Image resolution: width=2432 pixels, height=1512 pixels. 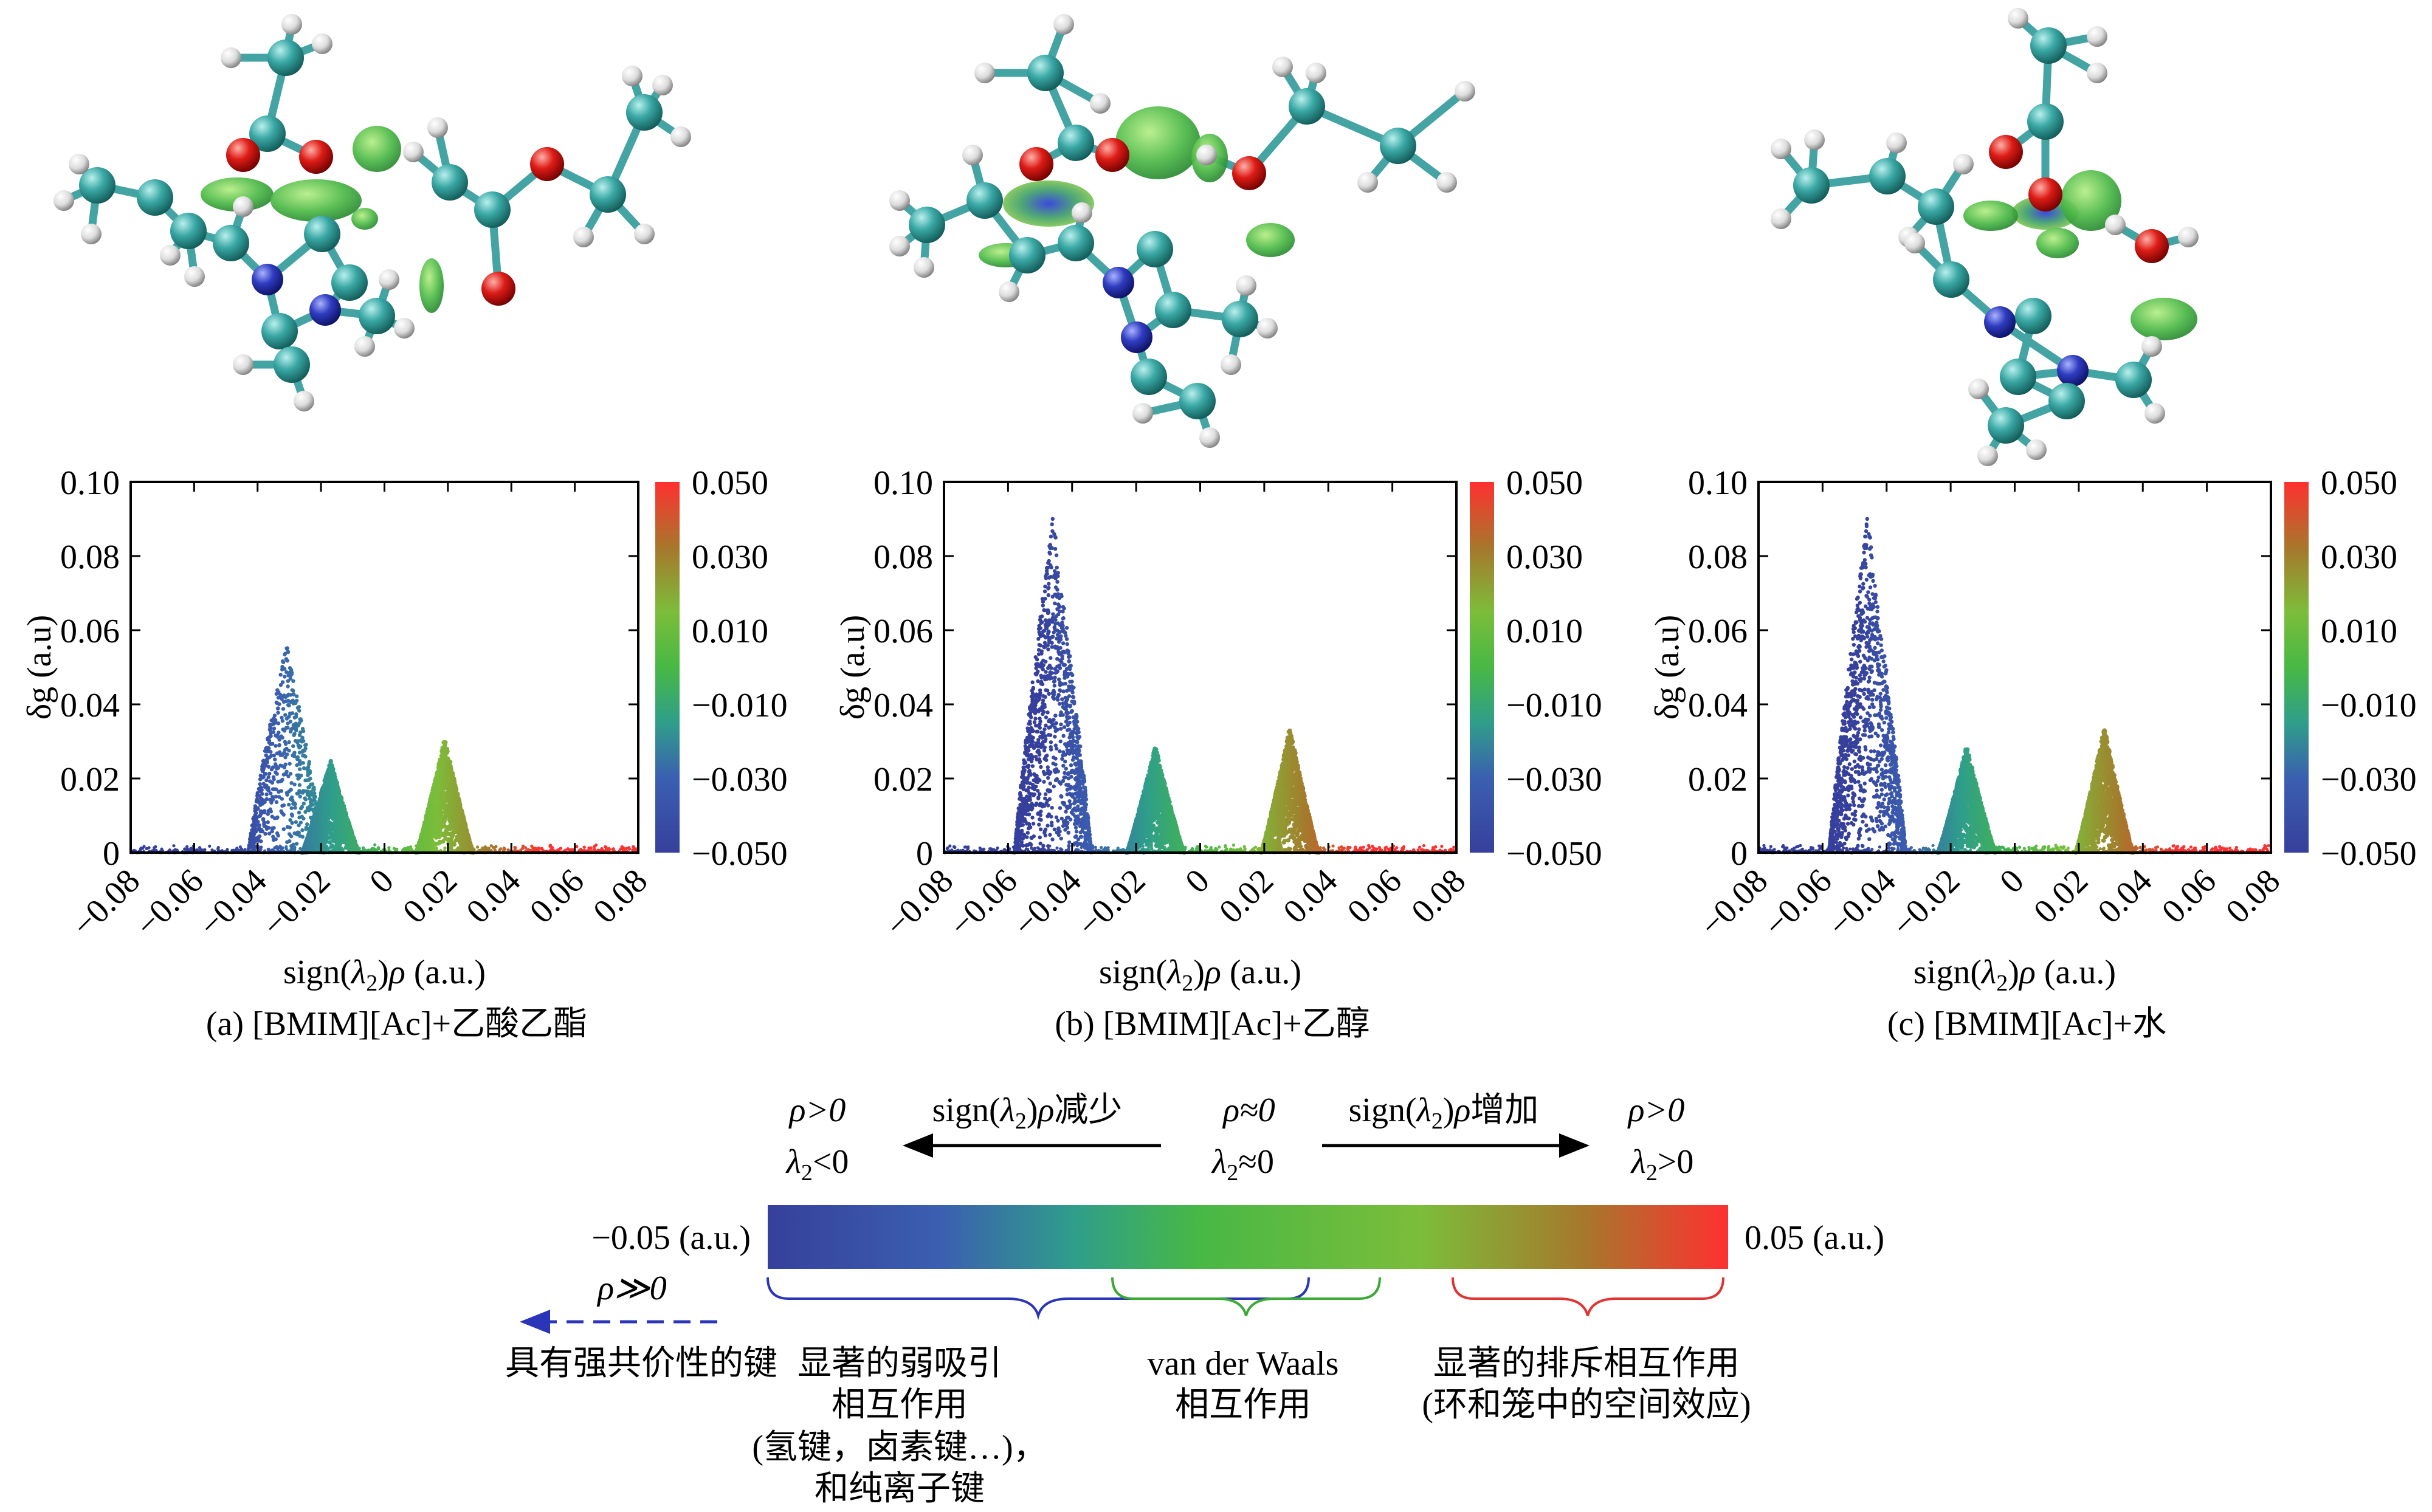 What do you see at coordinates (1118, 282) in the screenshot?
I see `nitrogen-atom` at bounding box center [1118, 282].